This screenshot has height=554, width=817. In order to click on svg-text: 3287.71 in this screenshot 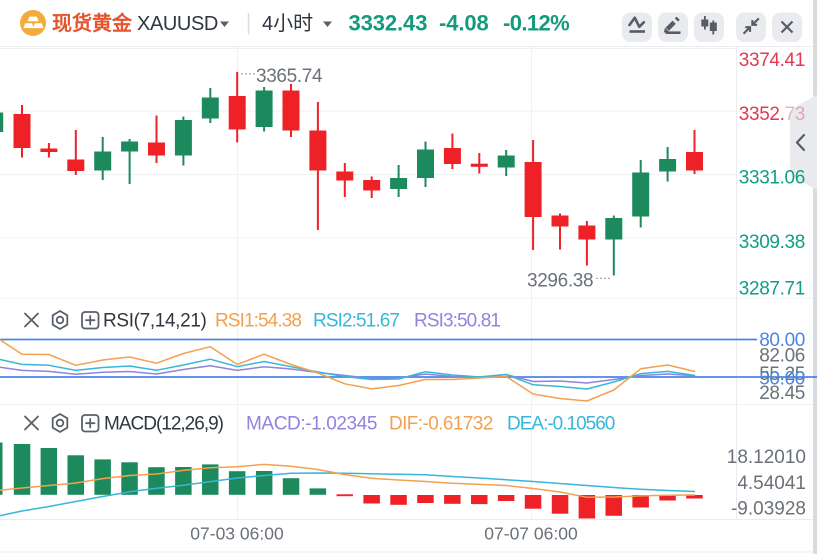, I will do `click(772, 289)`.